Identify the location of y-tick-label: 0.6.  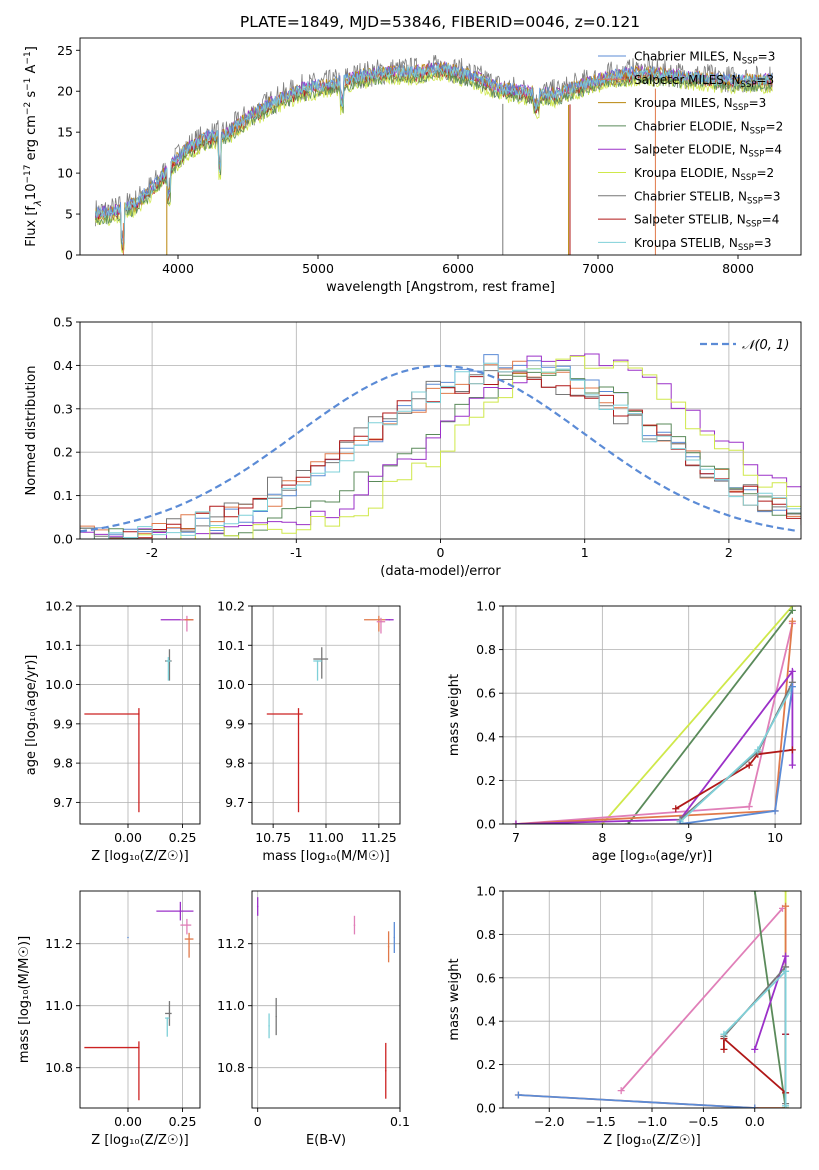
(486, 693).